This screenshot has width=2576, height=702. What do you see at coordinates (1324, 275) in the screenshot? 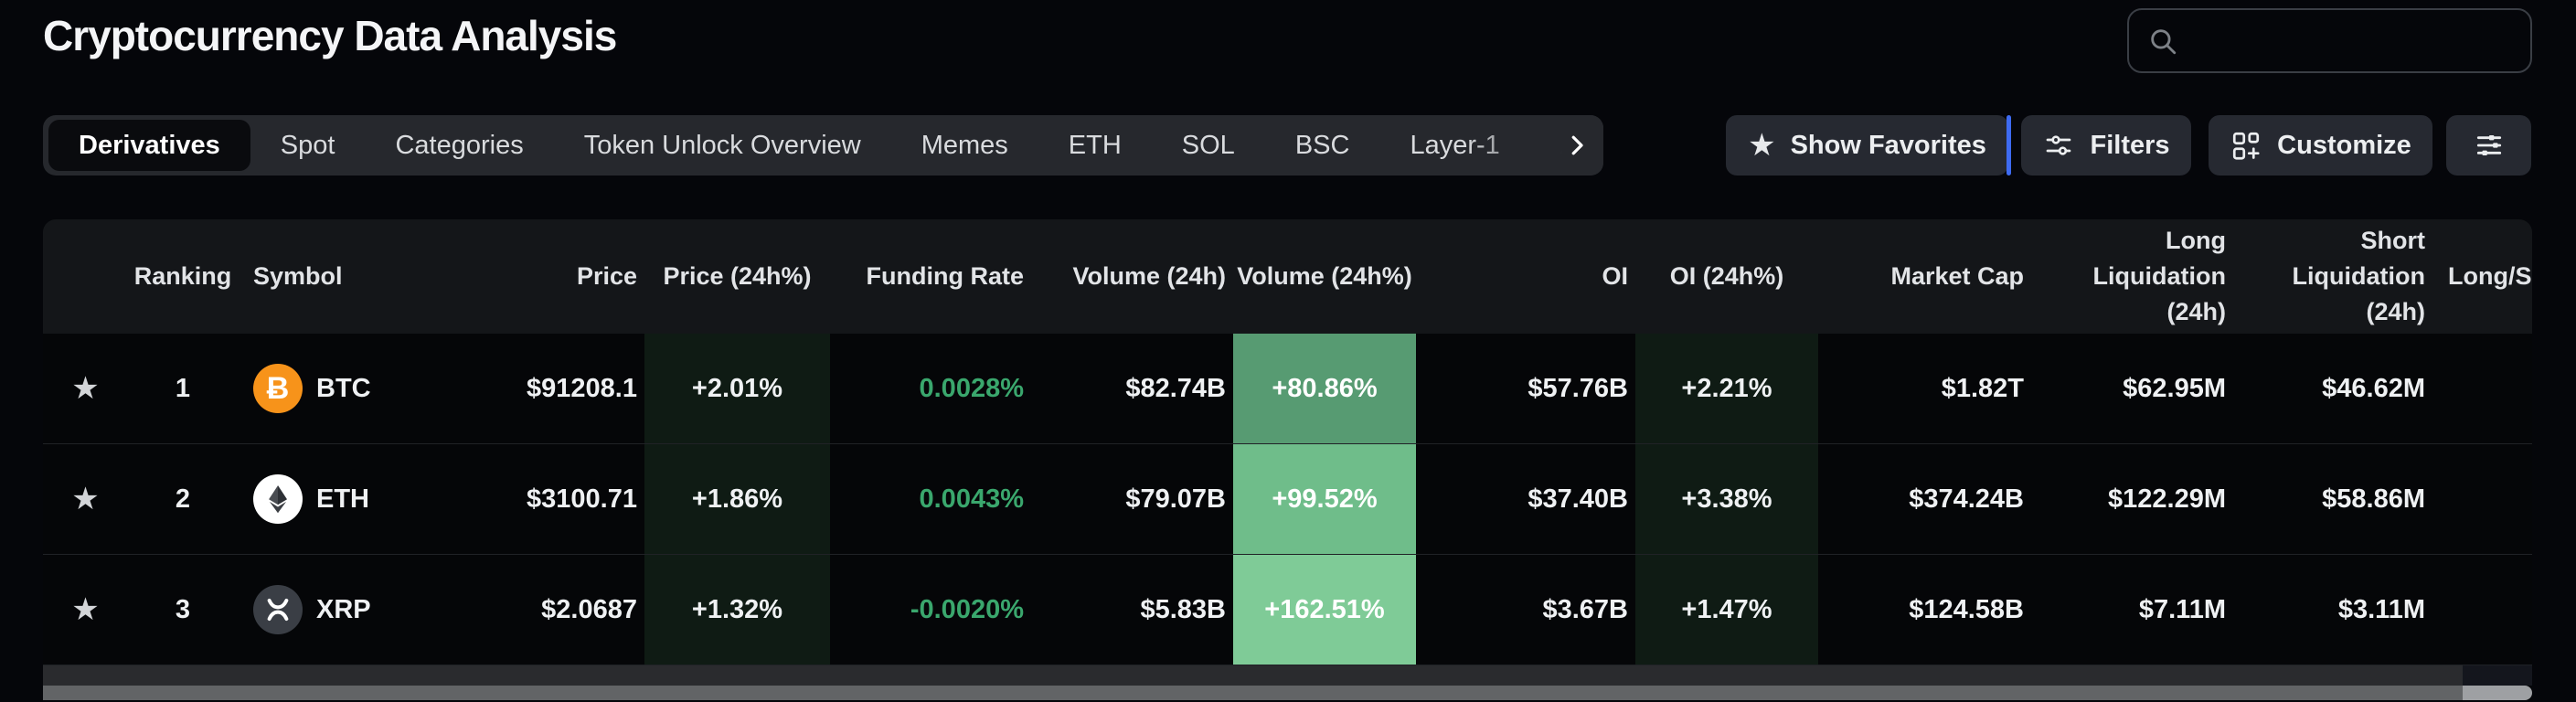
I see `header-volume-24h-pct: Volume (24h%)` at bounding box center [1324, 275].